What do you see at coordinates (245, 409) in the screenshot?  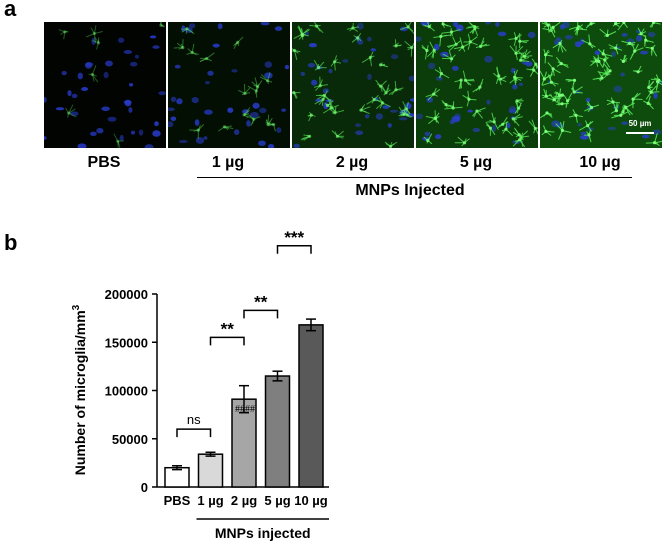 I see `bar-significance-marker: ####` at bounding box center [245, 409].